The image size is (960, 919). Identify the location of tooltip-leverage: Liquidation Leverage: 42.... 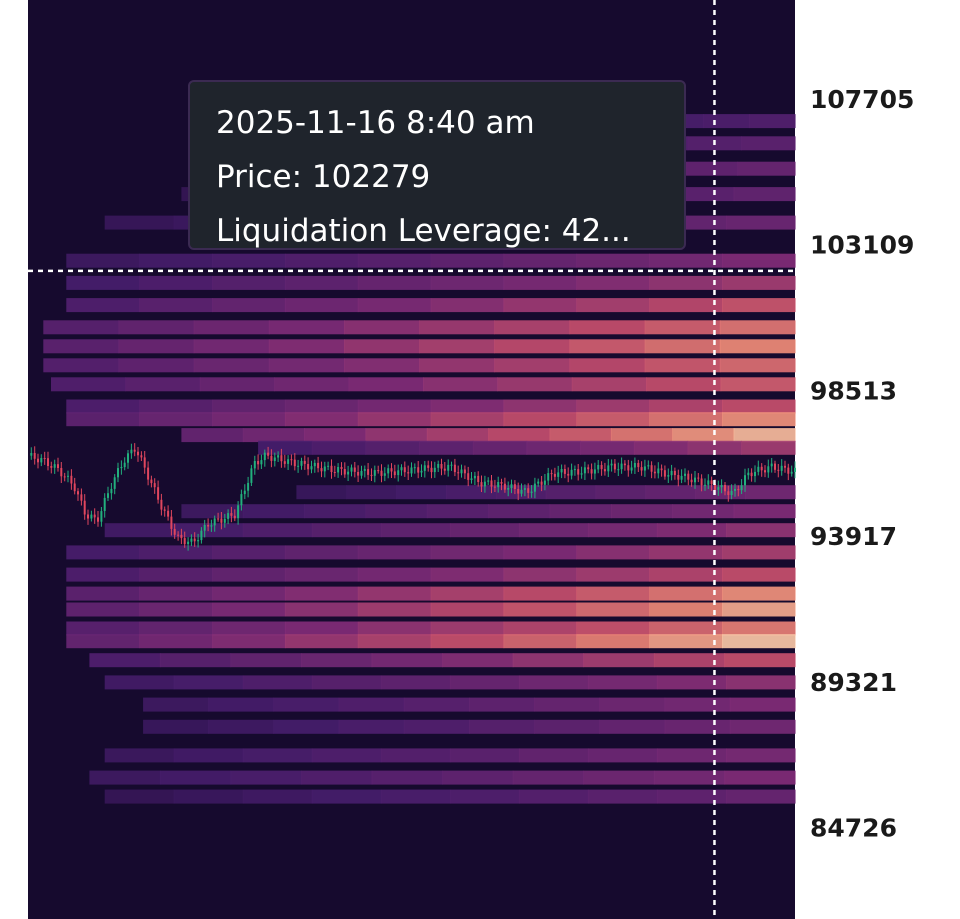
(423, 231).